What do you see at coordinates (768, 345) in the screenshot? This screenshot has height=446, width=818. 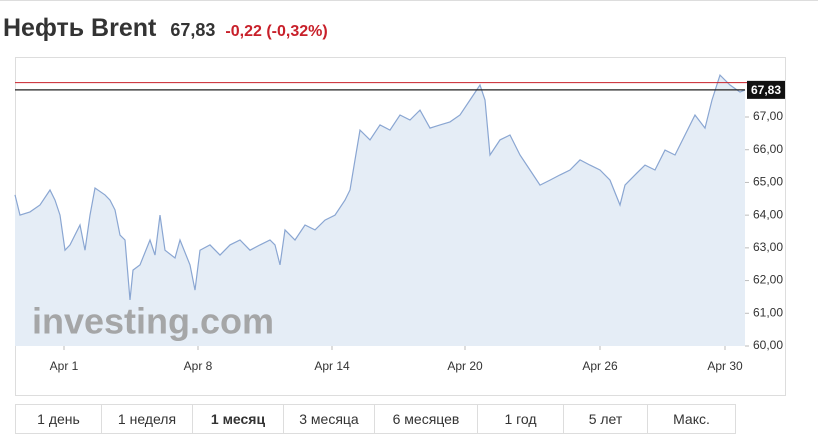 I see `y-tick-label: 60,00` at bounding box center [768, 345].